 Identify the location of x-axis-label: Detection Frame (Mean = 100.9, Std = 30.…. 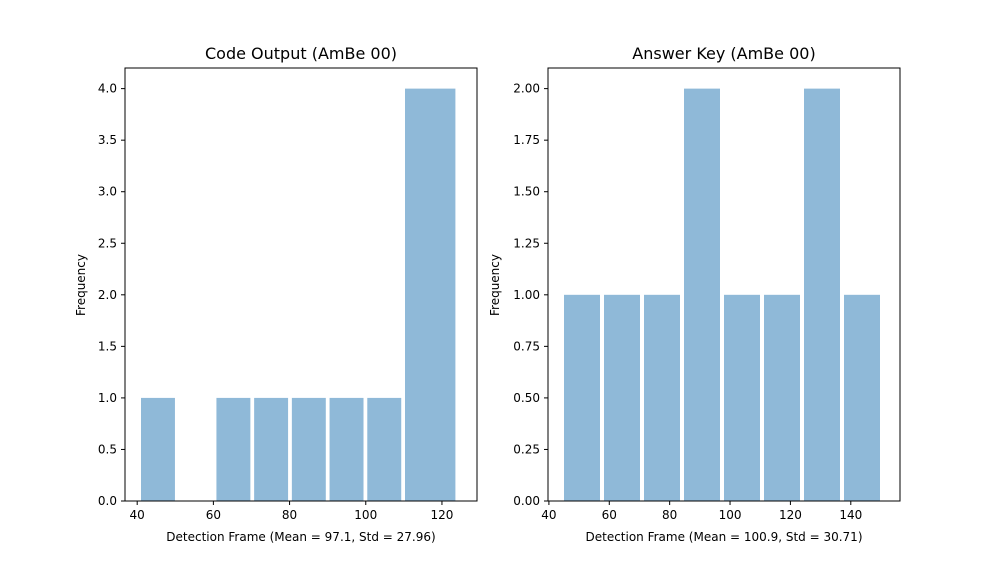
(723, 537).